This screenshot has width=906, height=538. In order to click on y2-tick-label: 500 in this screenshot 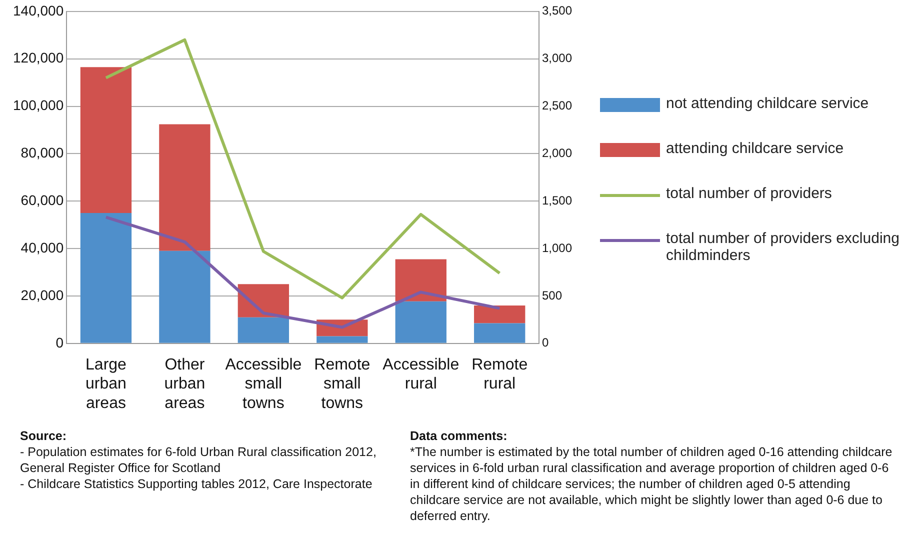, I will do `click(552, 295)`.